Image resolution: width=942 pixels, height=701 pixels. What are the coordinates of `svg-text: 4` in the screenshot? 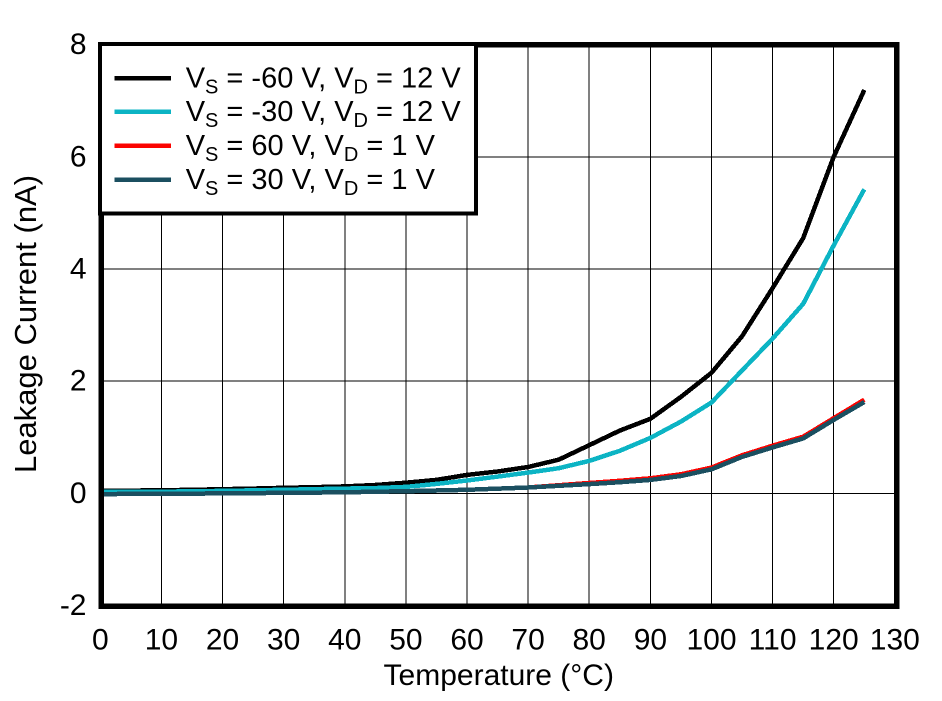 It's located at (78, 269).